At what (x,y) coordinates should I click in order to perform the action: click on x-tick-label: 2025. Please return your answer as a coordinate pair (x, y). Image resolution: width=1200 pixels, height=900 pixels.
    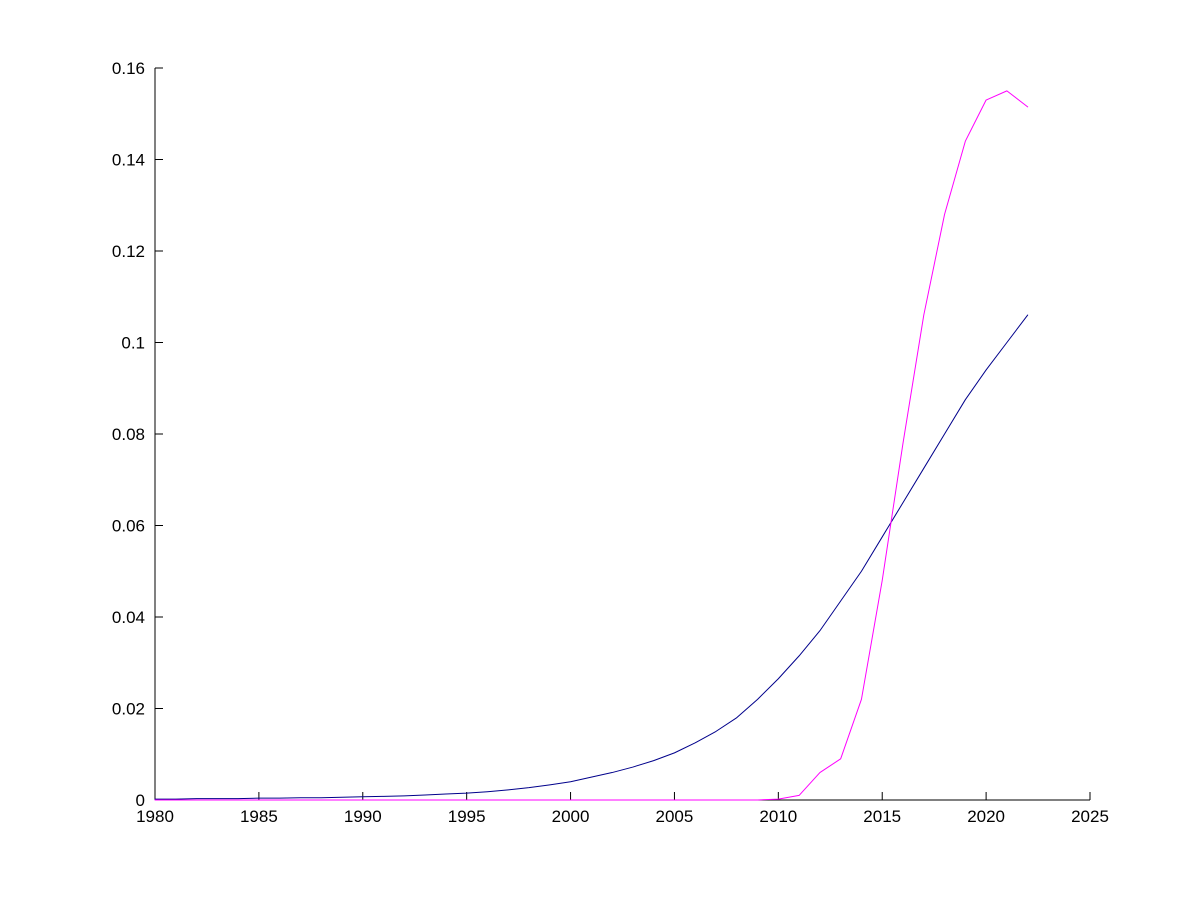
    Looking at the image, I should click on (1090, 816).